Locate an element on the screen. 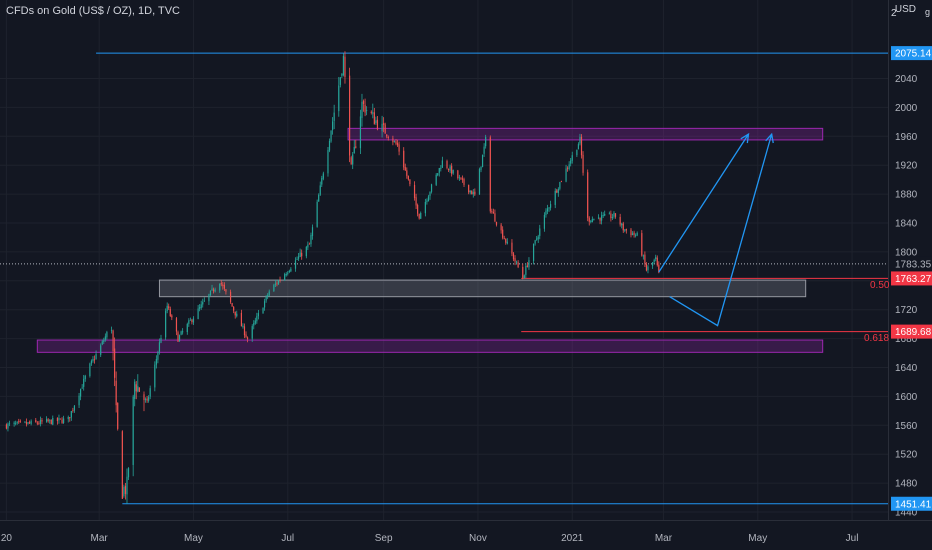 The image size is (932, 550). projection-arrows is located at coordinates (716, 229).